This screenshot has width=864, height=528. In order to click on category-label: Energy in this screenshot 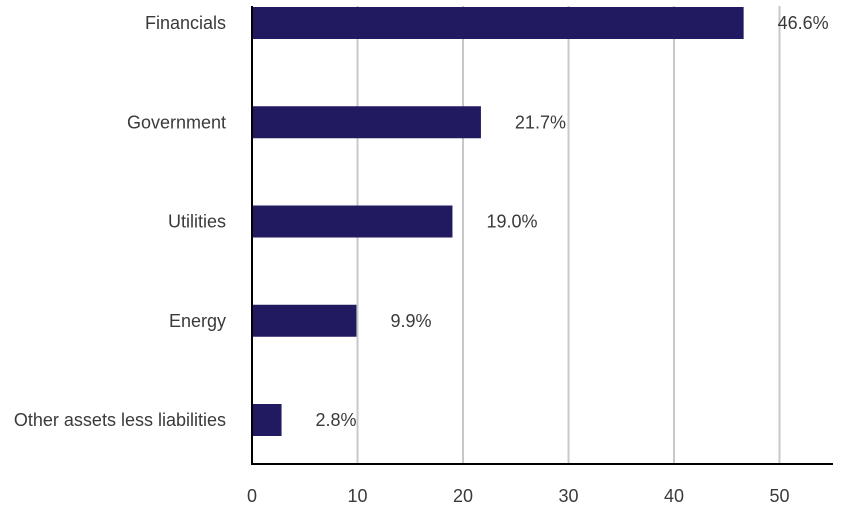, I will do `click(197, 321)`.